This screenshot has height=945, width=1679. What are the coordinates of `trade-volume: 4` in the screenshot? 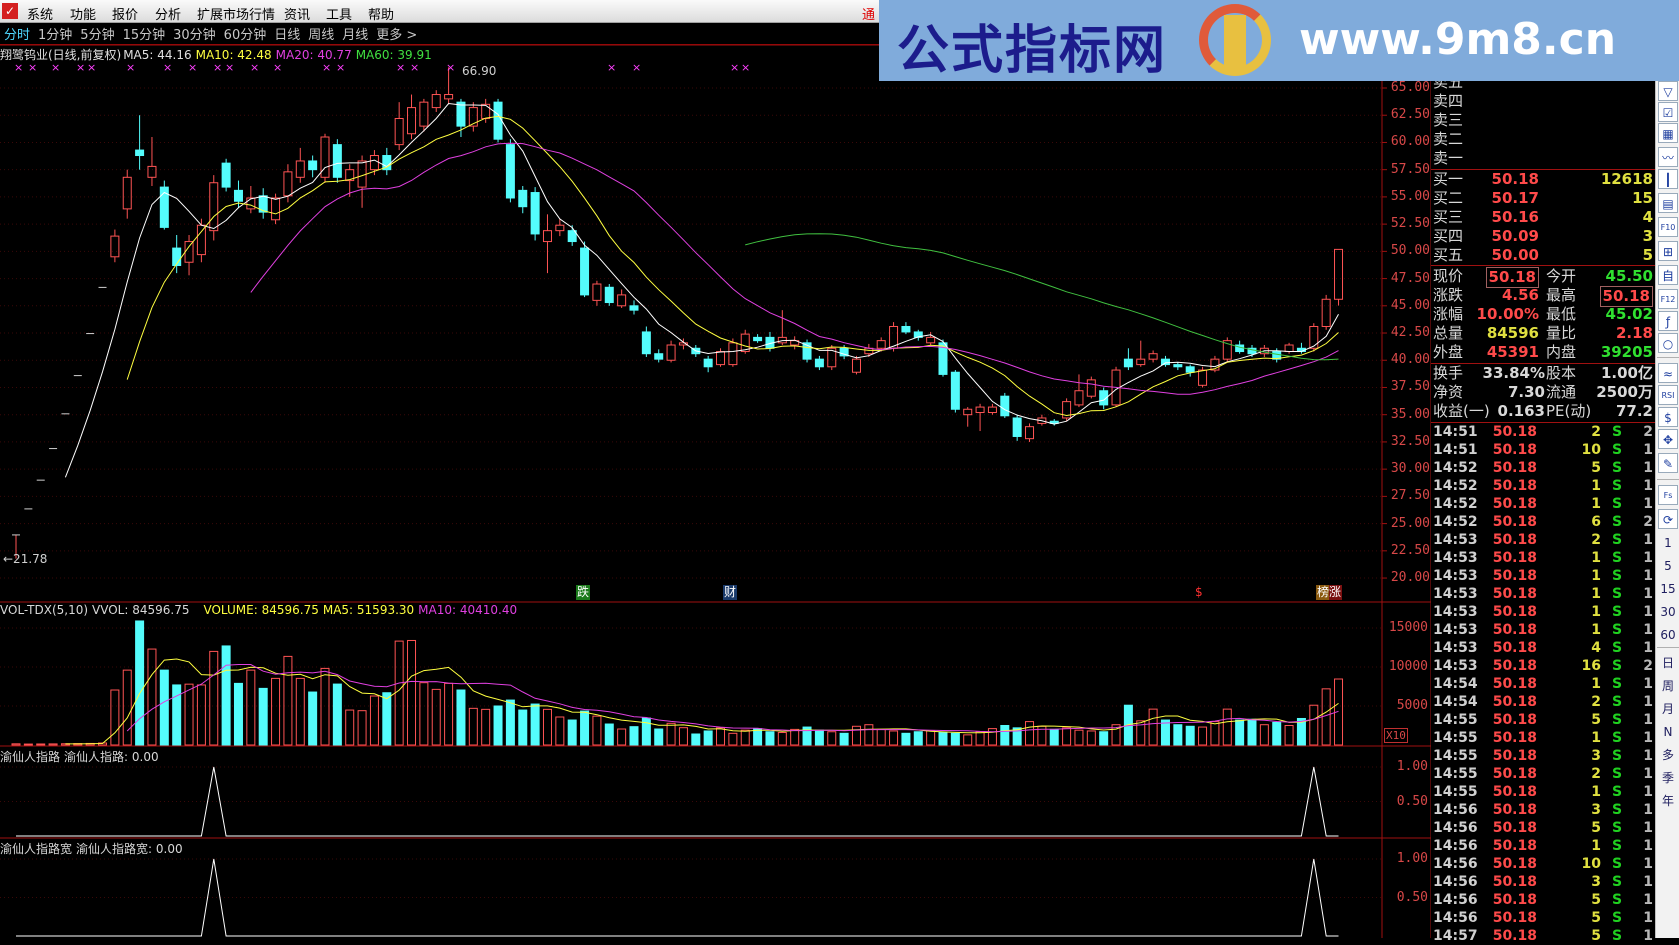 It's located at (1596, 648).